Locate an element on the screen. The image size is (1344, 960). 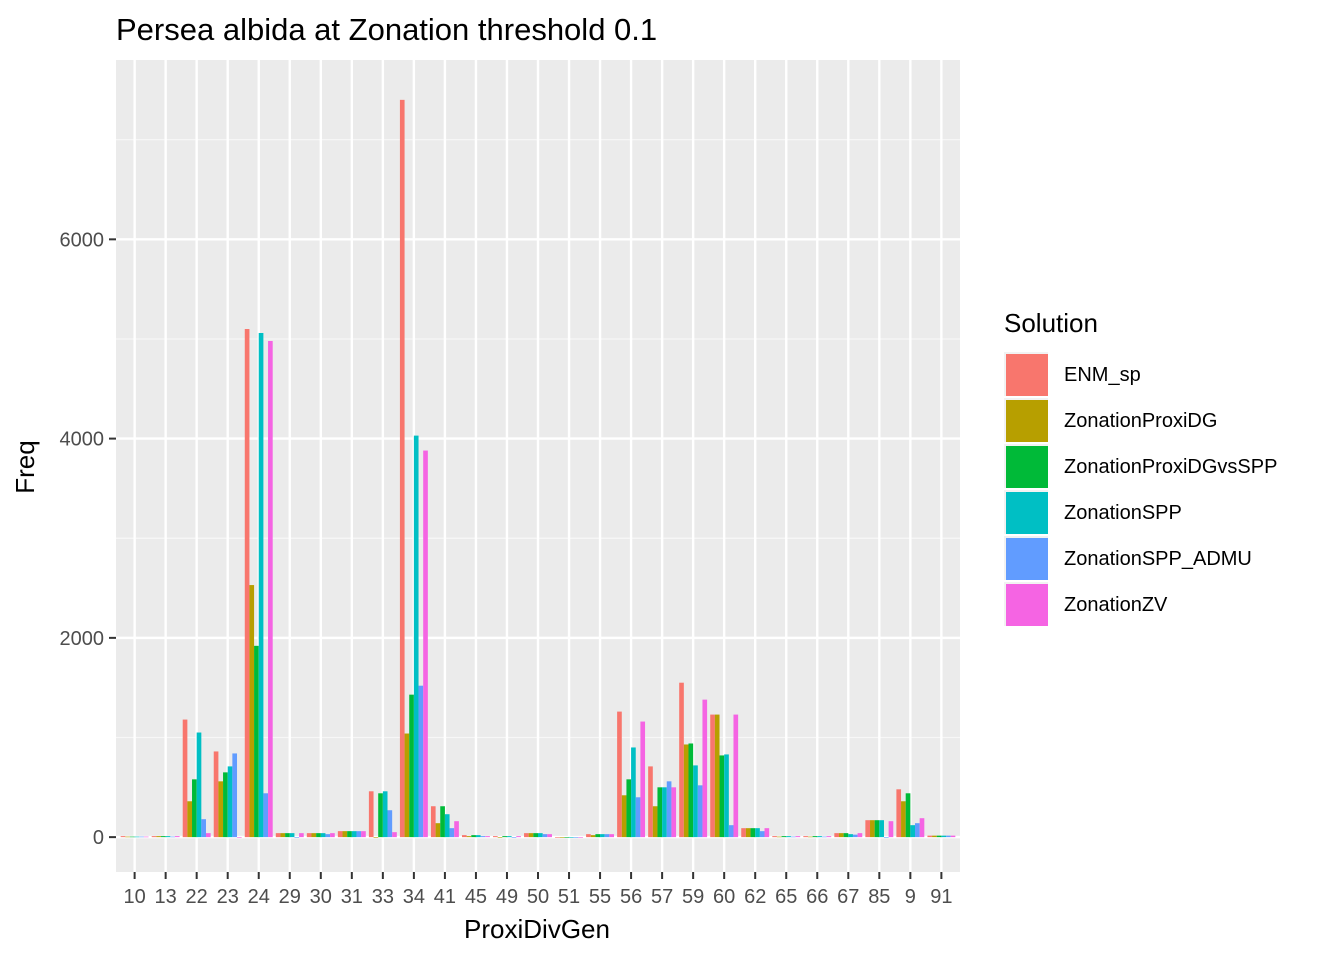
legend-label: ZonationProxiDG is located at coordinates (1140, 421).